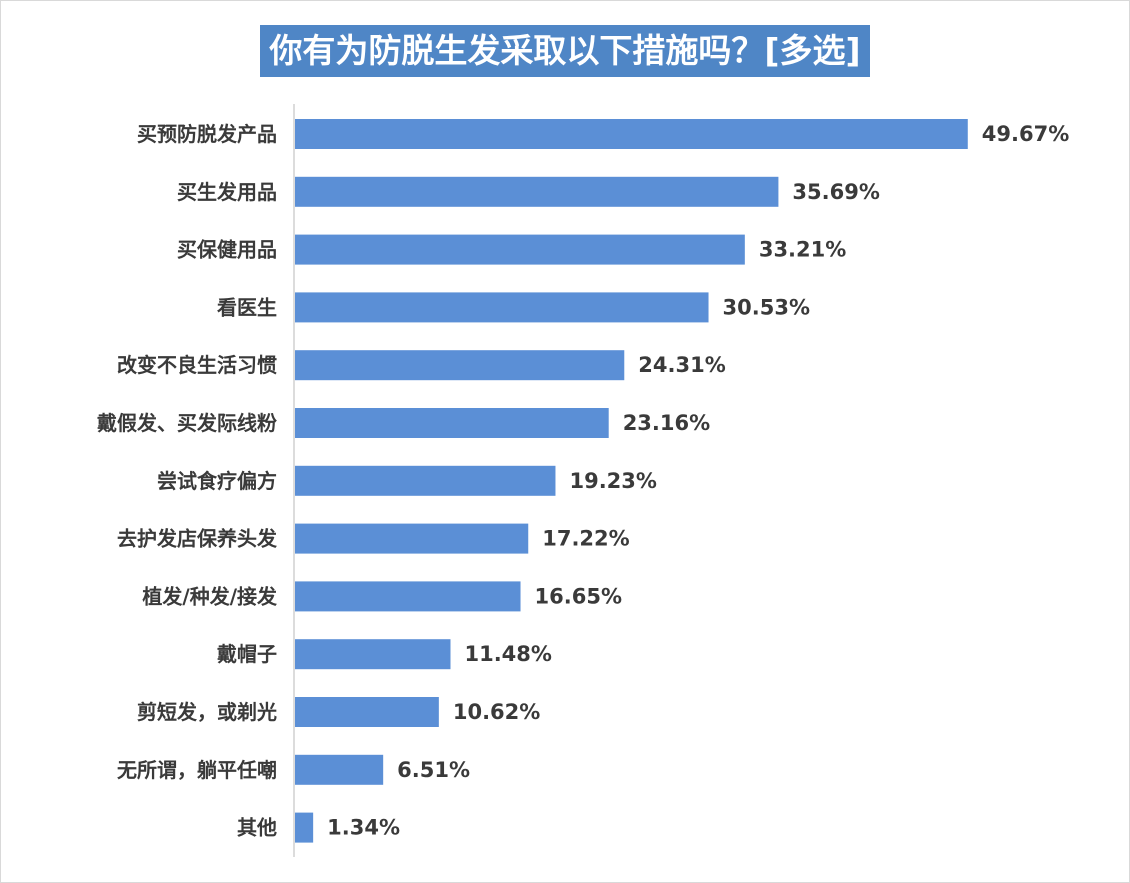  Describe the element at coordinates (247, 654) in the screenshot. I see `category-label: 戴帽子` at that location.